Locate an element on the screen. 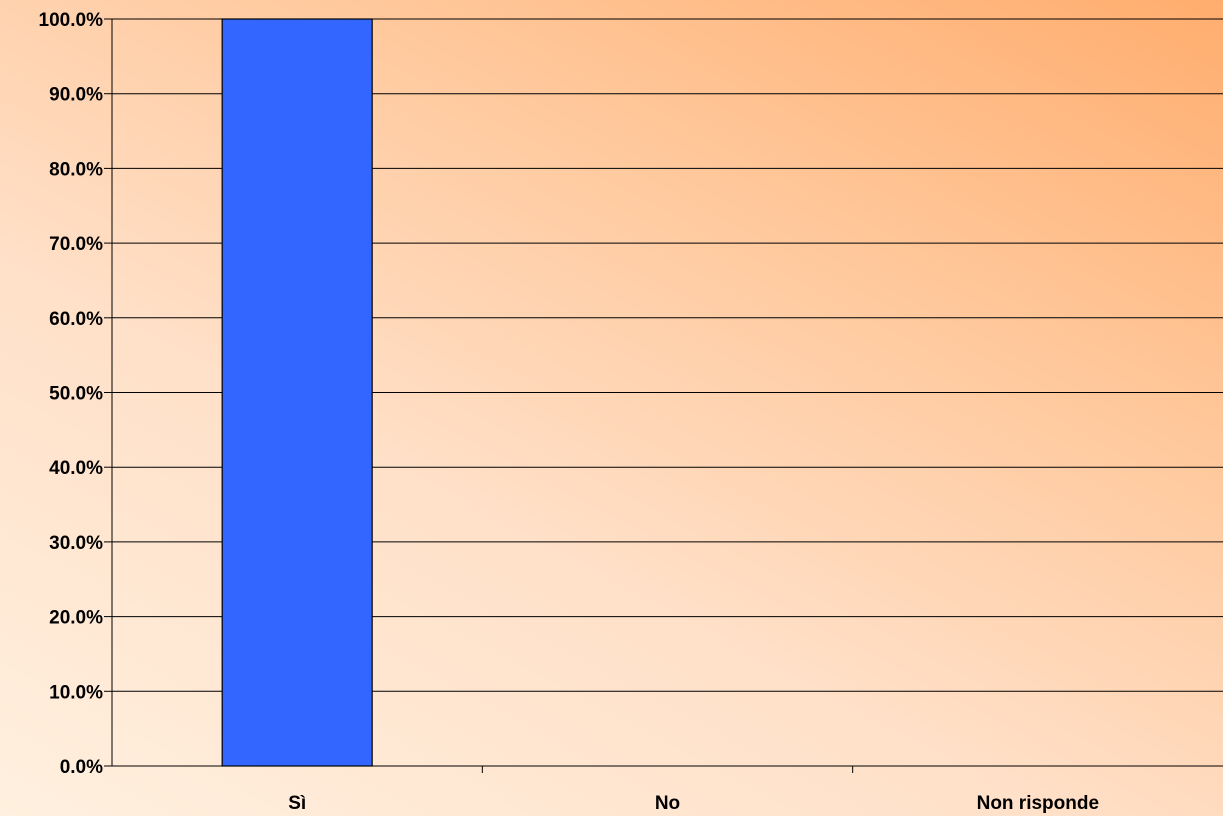 The image size is (1223, 816). y-tick-label-3: 30.0% is located at coordinates (76, 543).